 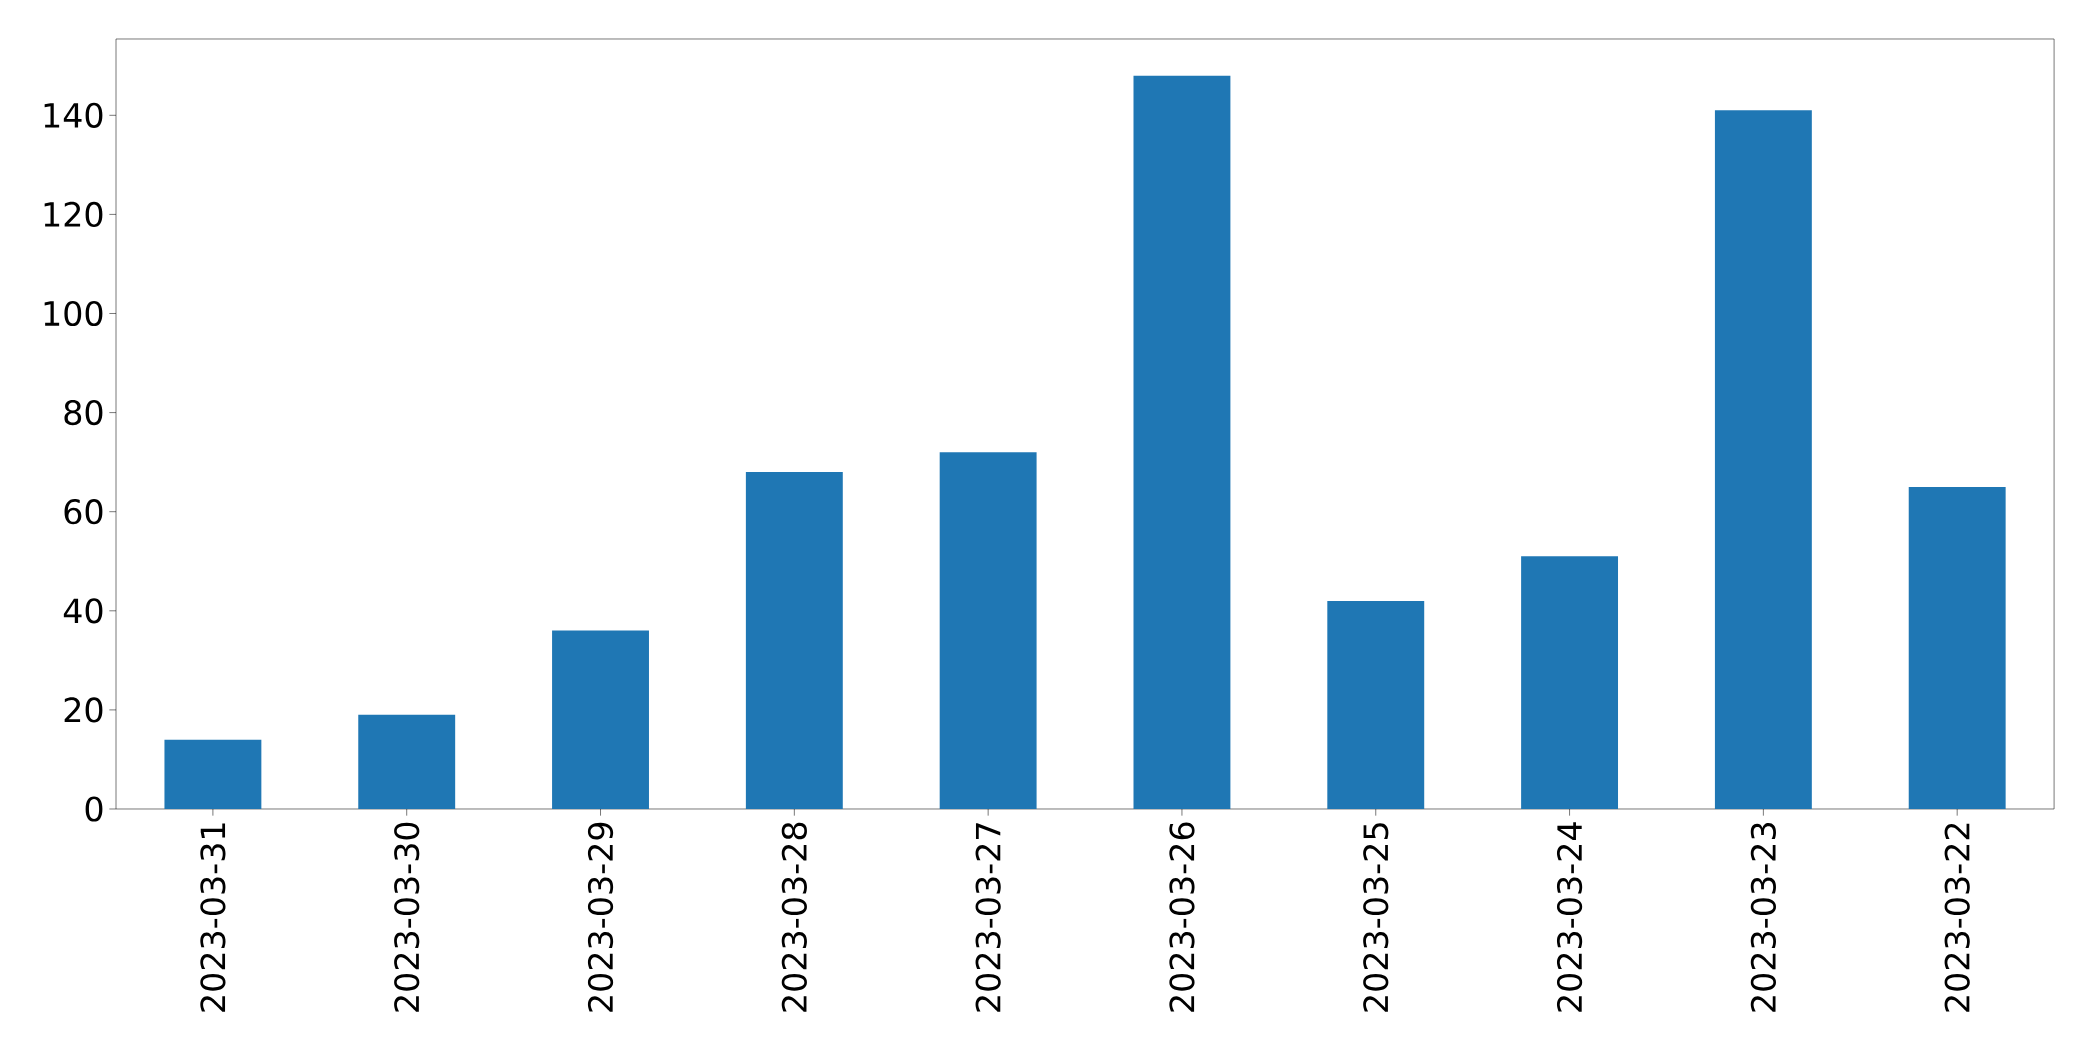 I want to click on y-tick-label: 60, so click(x=83, y=512).